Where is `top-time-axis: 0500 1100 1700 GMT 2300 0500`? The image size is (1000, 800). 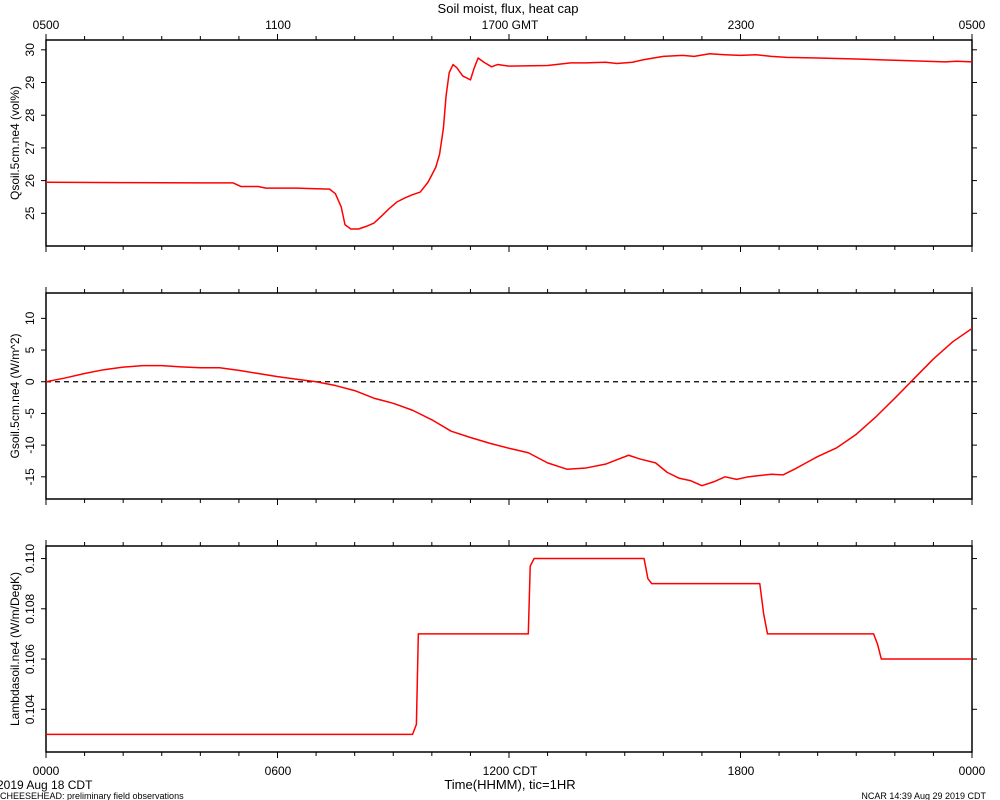
top-time-axis: 0500 1100 1700 GMT 2300 0500 is located at coordinates (509, 25).